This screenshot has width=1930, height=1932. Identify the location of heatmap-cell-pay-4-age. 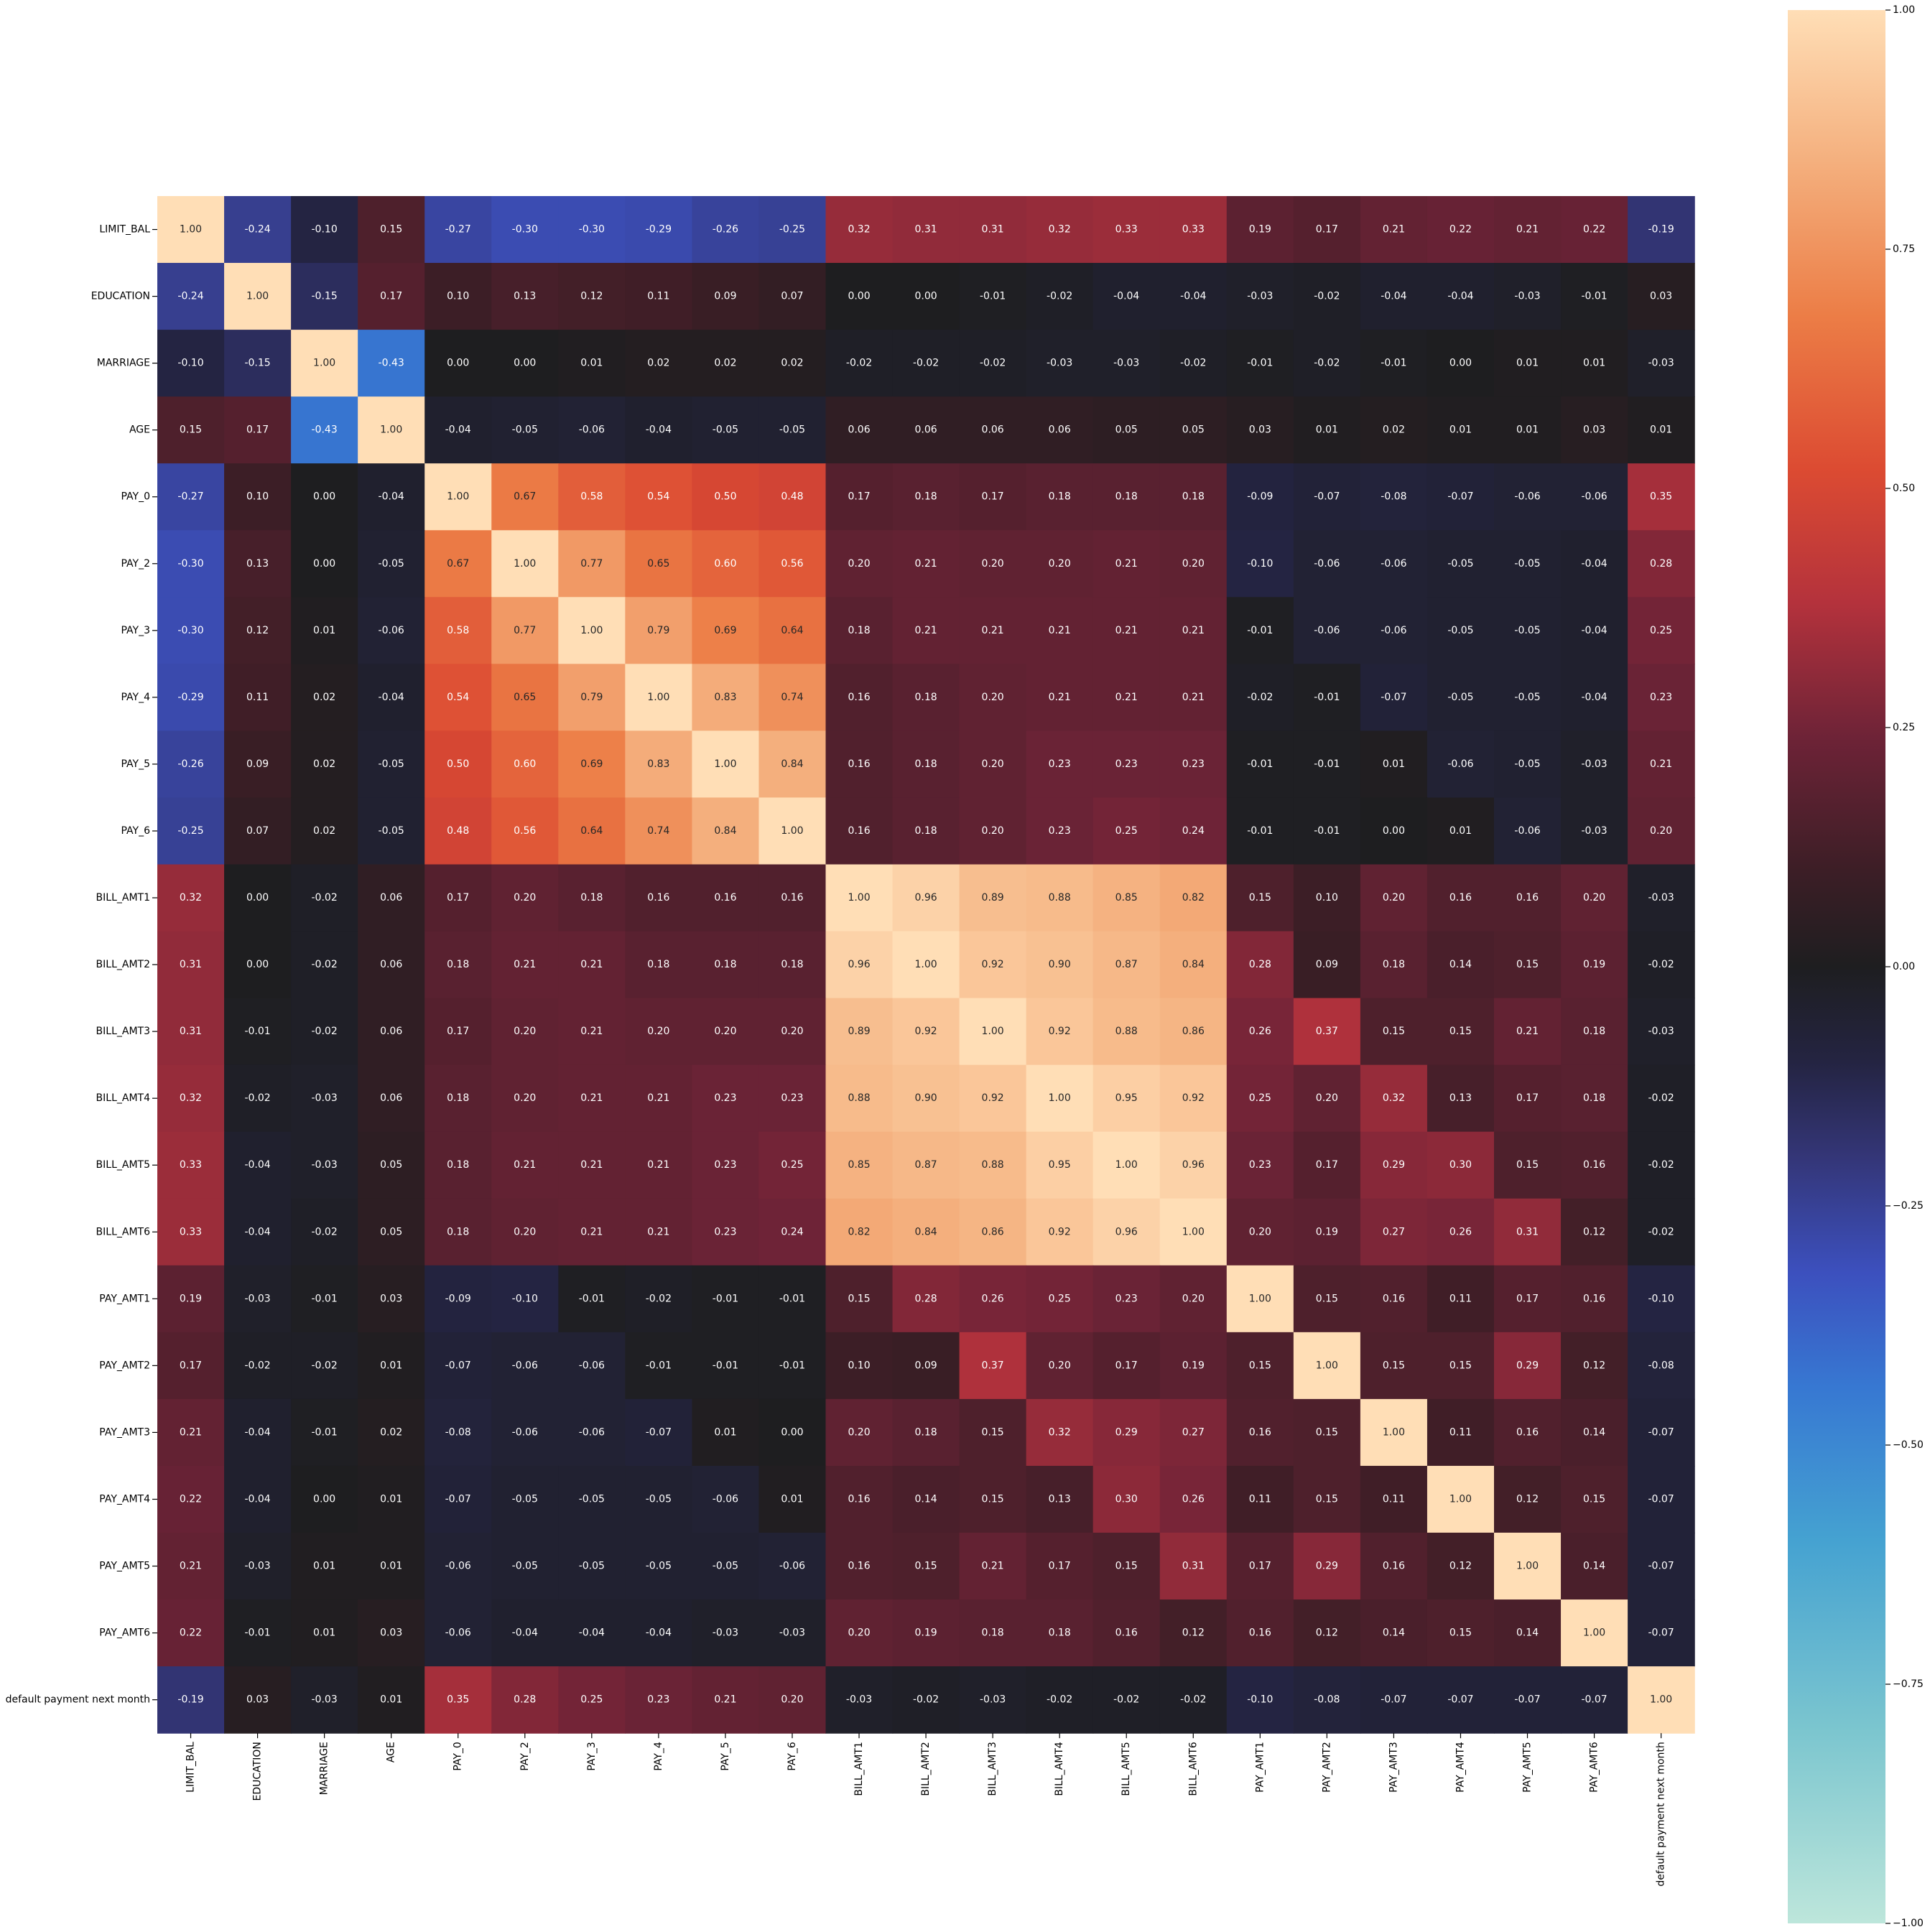
(391, 697).